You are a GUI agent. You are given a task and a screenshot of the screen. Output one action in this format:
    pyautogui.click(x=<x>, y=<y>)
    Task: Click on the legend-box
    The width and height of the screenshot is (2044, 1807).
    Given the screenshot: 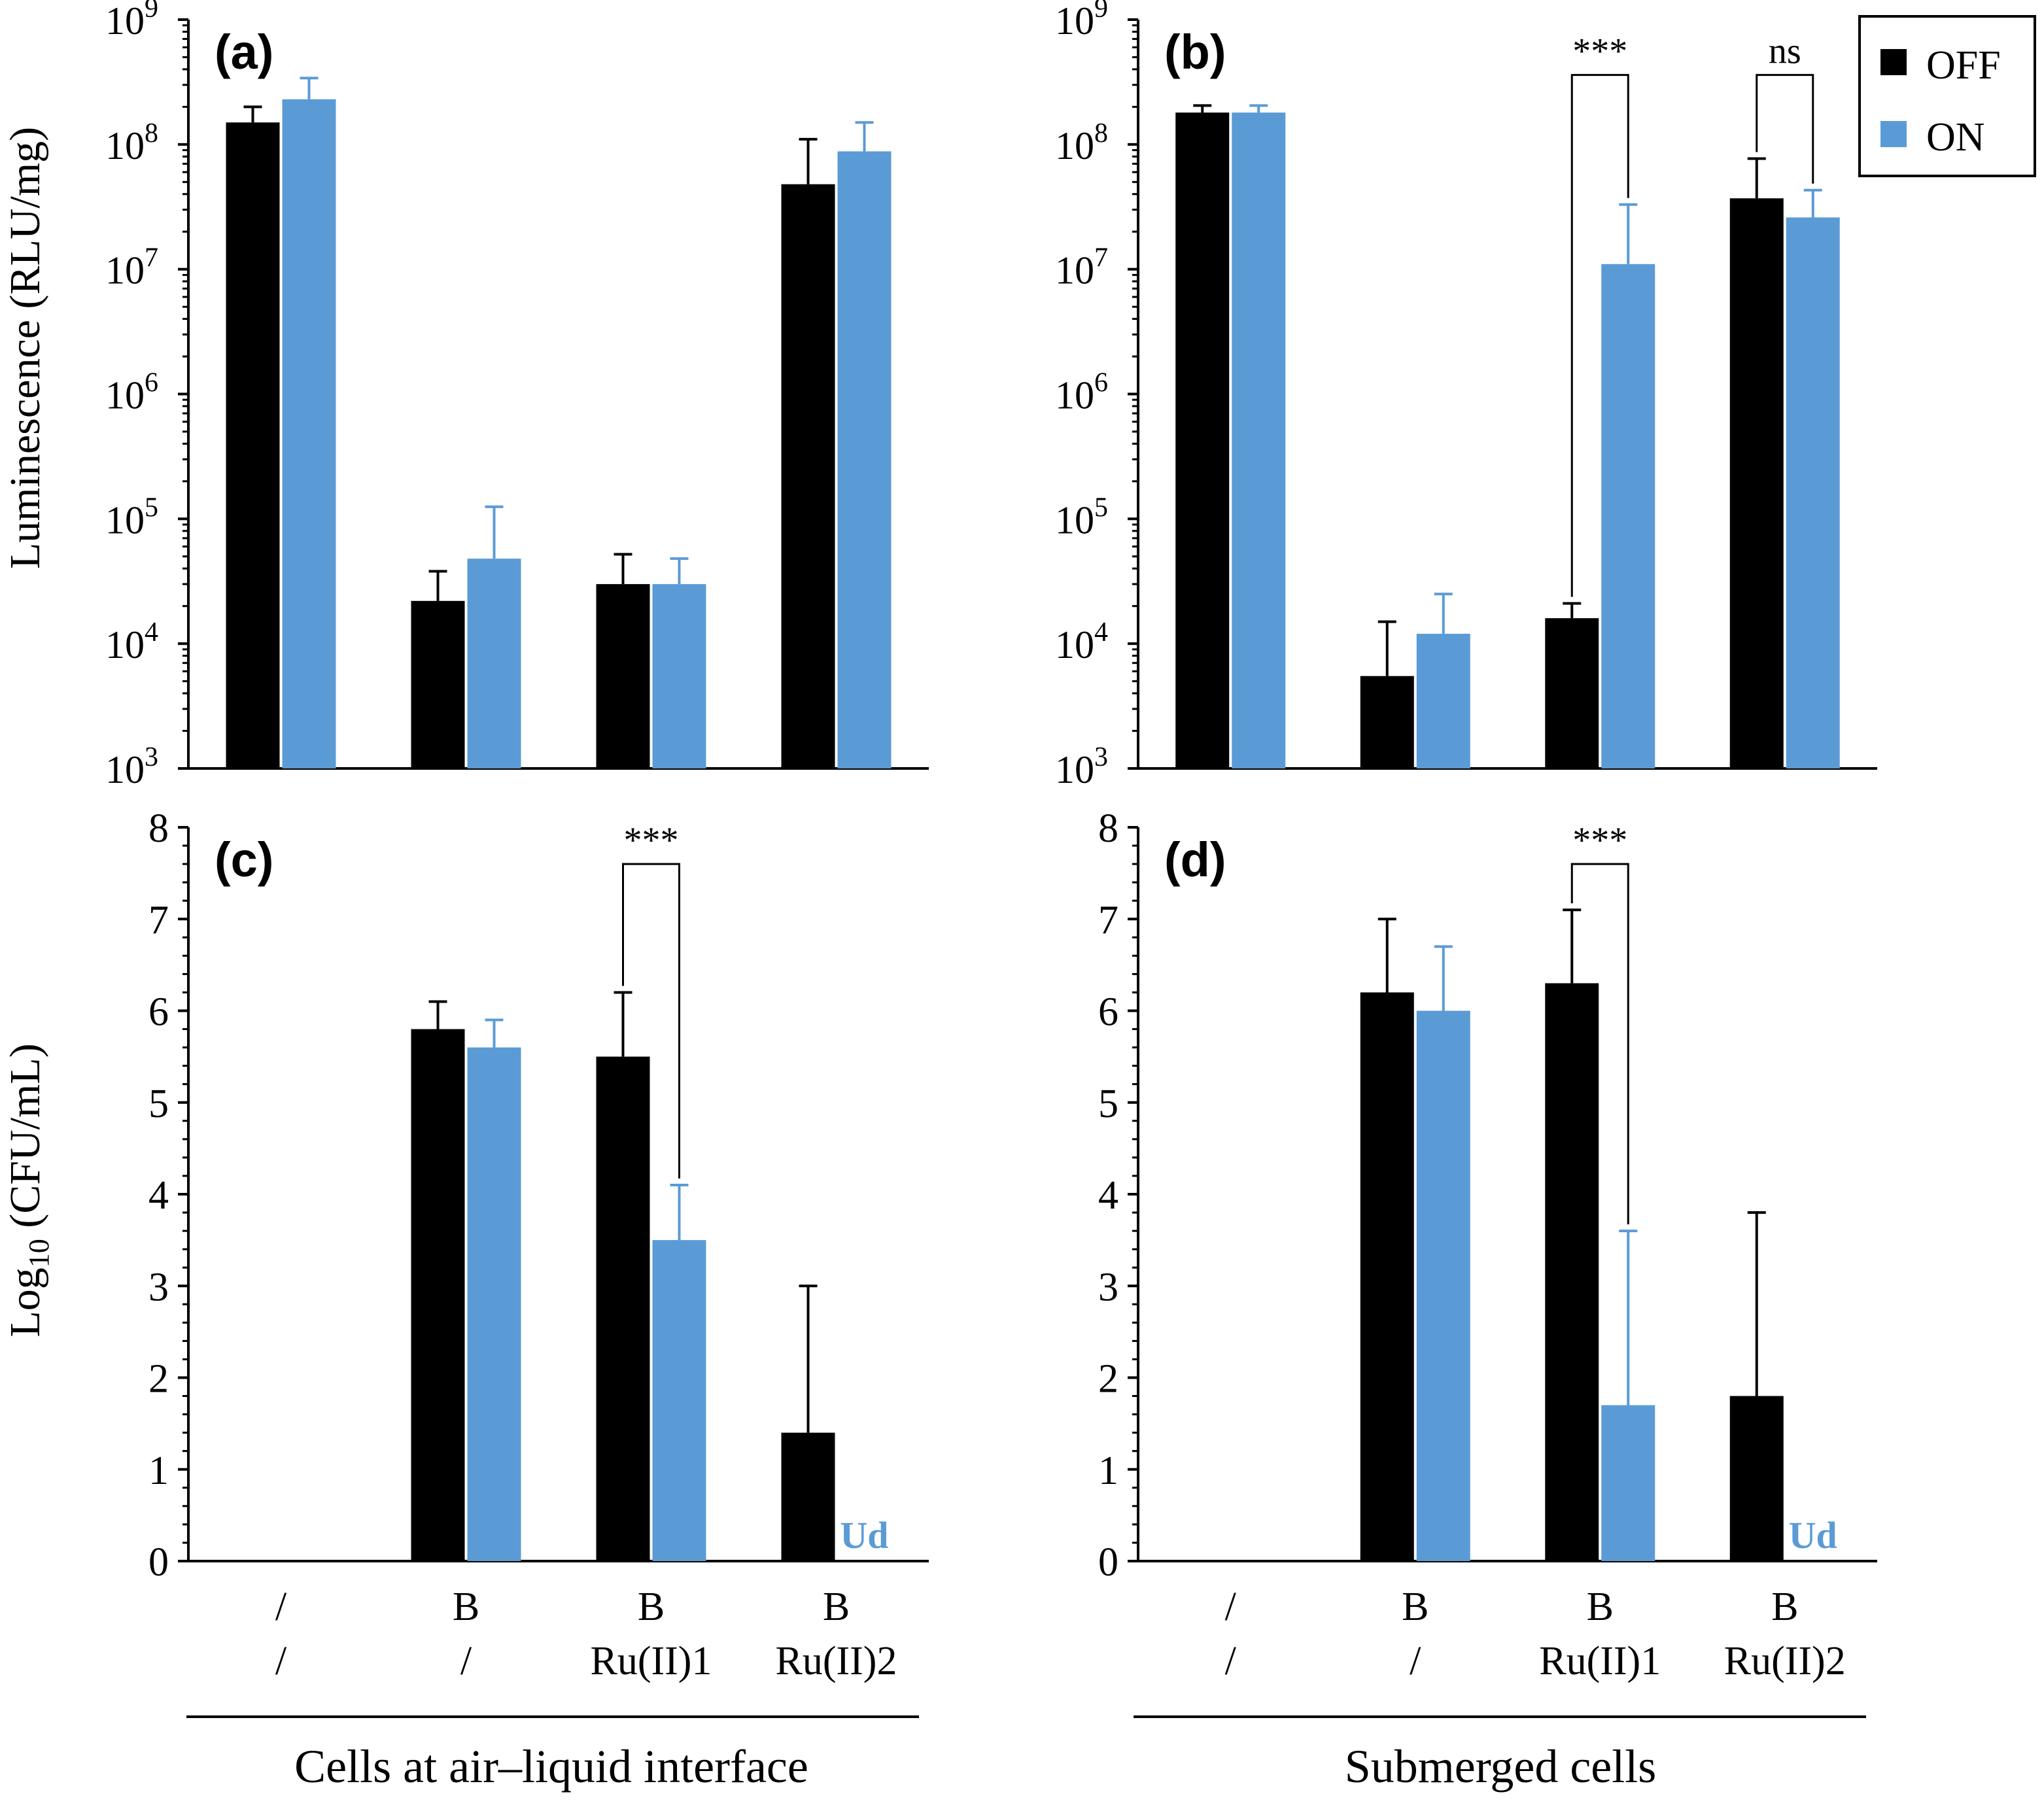 What is the action you would take?
    pyautogui.click(x=1947, y=96)
    